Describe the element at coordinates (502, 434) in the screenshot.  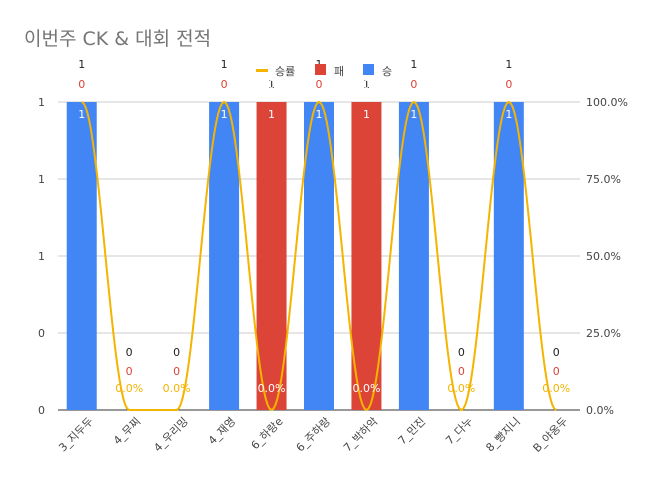
I see `category-label: 8_빵지니` at that location.